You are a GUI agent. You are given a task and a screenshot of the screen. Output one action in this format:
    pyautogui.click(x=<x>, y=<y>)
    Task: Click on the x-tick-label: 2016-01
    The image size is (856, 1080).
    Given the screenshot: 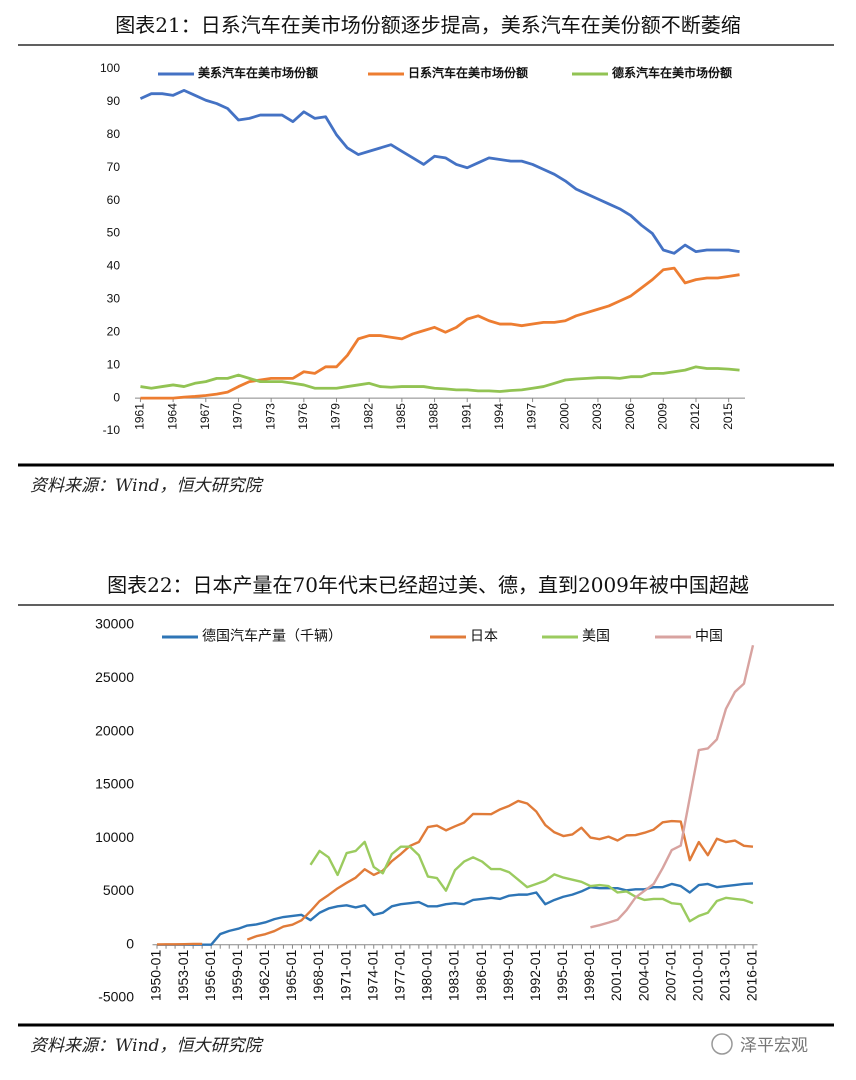 What is the action you would take?
    pyautogui.click(x=752, y=976)
    